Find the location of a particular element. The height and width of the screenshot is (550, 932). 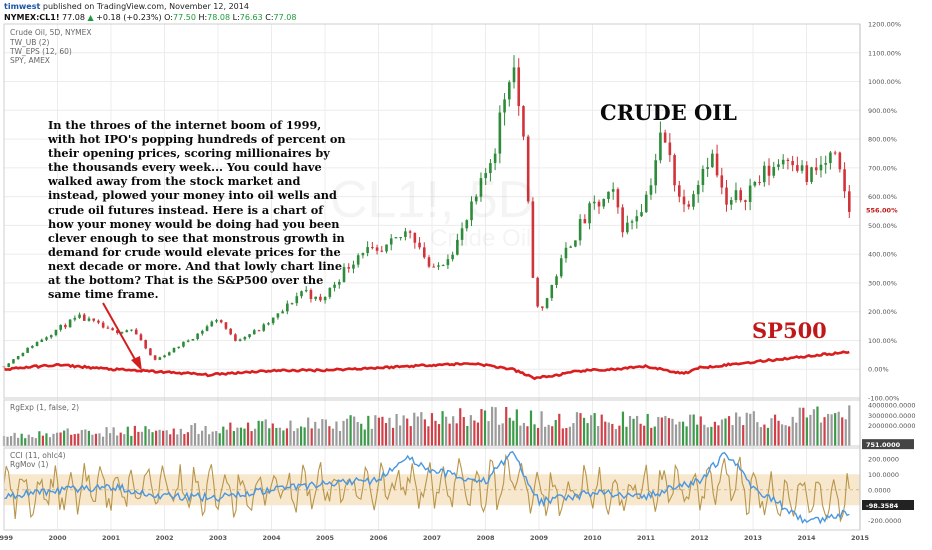

watermark-symbol: CL1!, 5D is located at coordinates (432, 200).